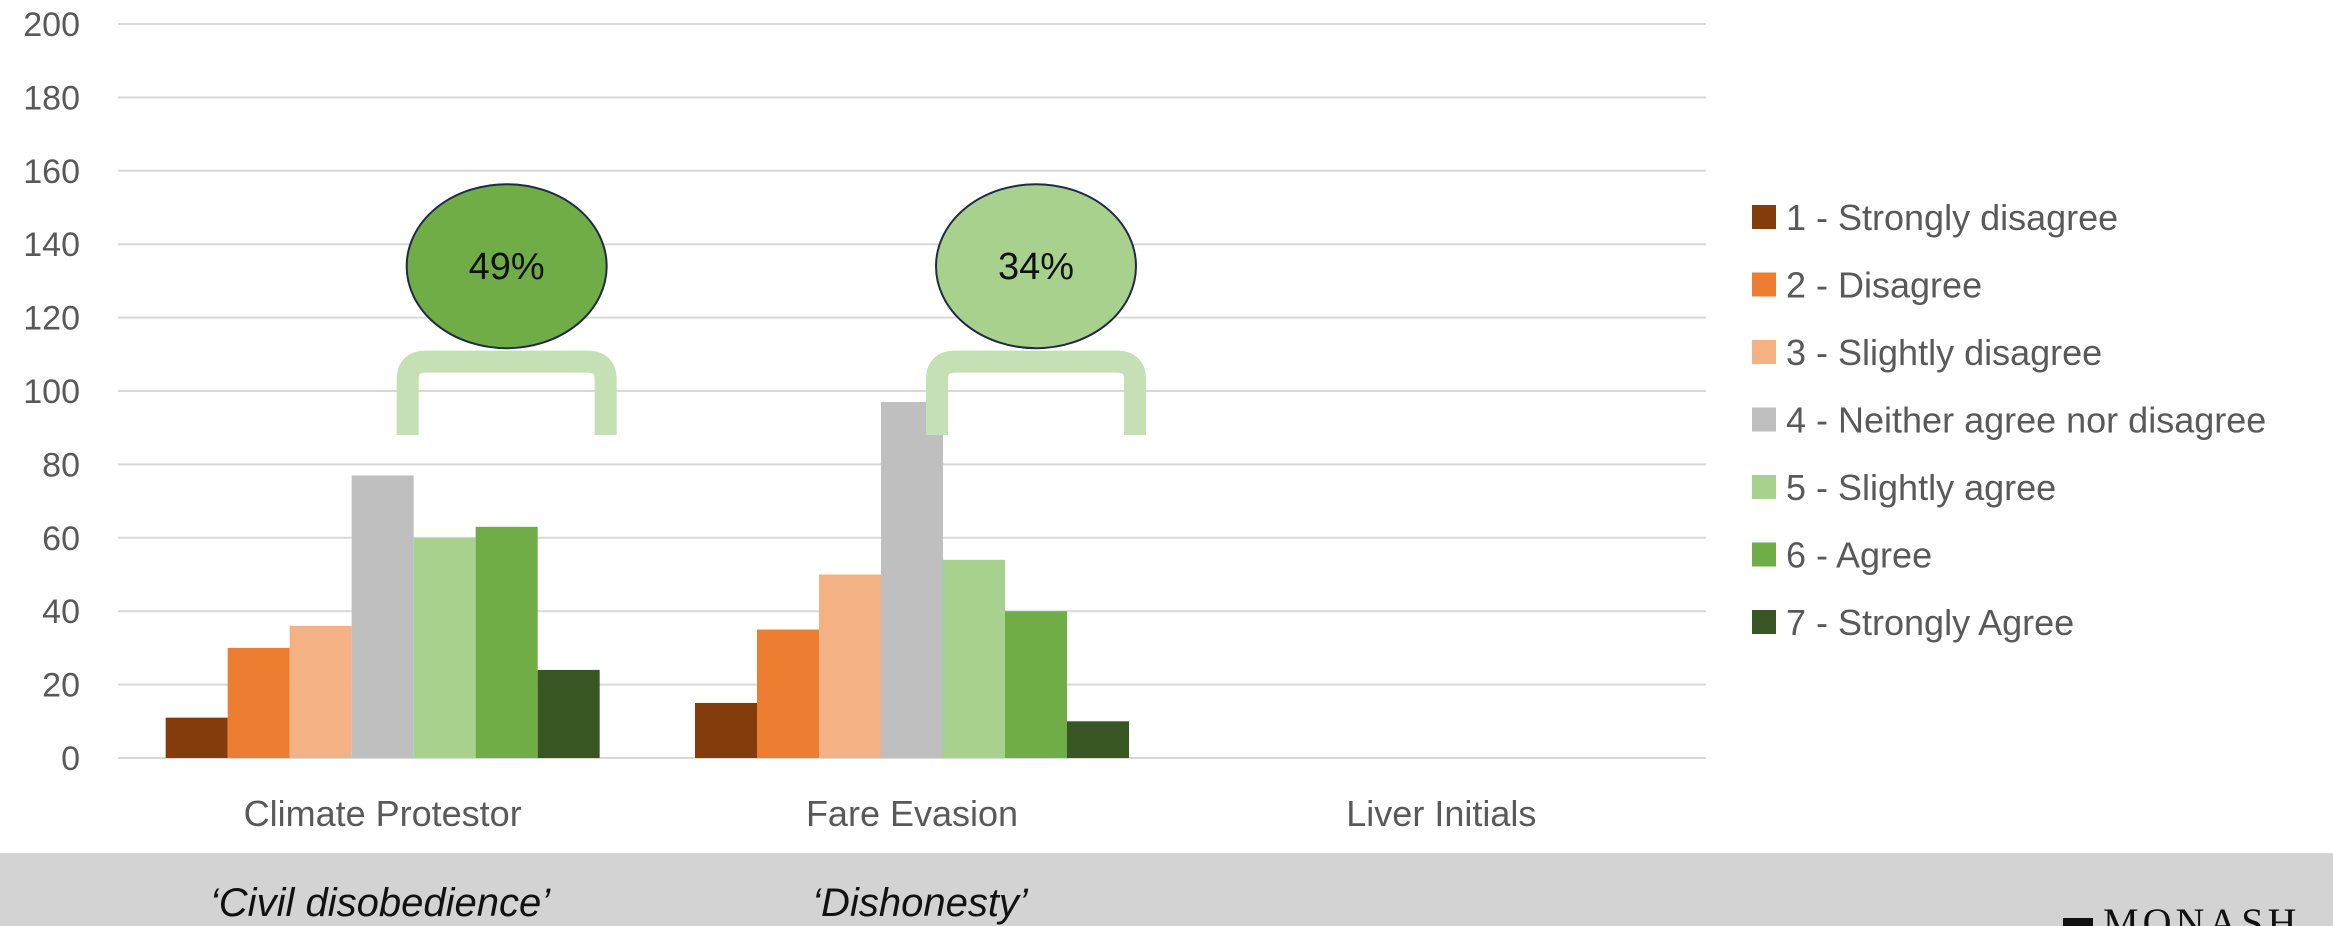 Image resolution: width=2333 pixels, height=926 pixels. What do you see at coordinates (920, 903) in the screenshot?
I see `footer-label-dishonesty: ‘Dishonesty’` at bounding box center [920, 903].